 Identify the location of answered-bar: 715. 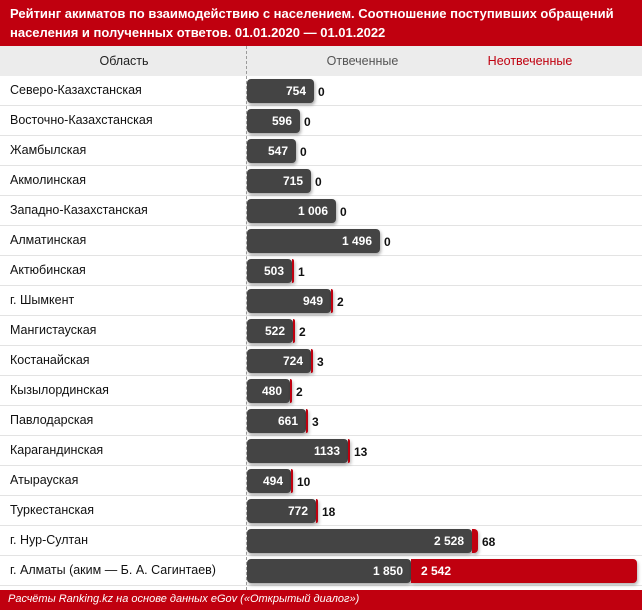
(279, 181).